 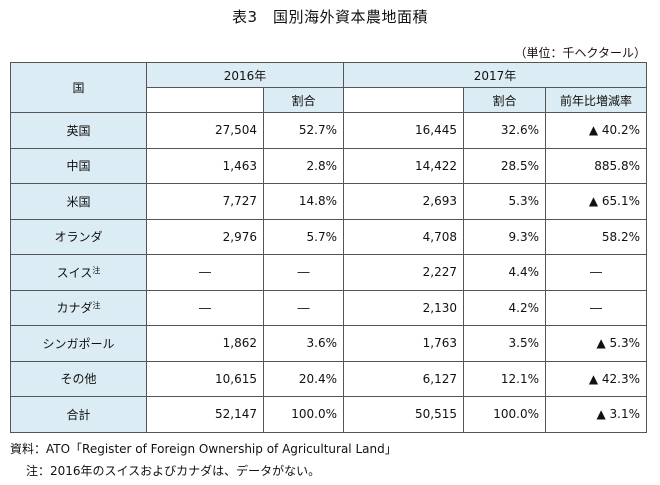 I want to click on area-2017-cell: 2,227, so click(x=404, y=272).